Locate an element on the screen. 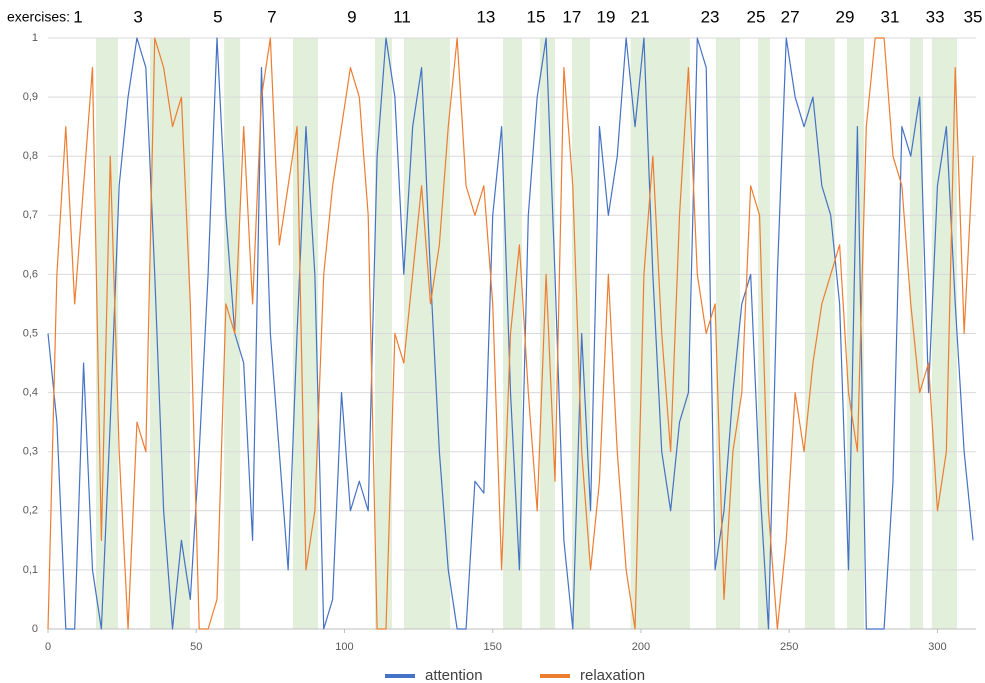 This screenshot has height=683, width=985. legend-label: relaxation is located at coordinates (612, 675).